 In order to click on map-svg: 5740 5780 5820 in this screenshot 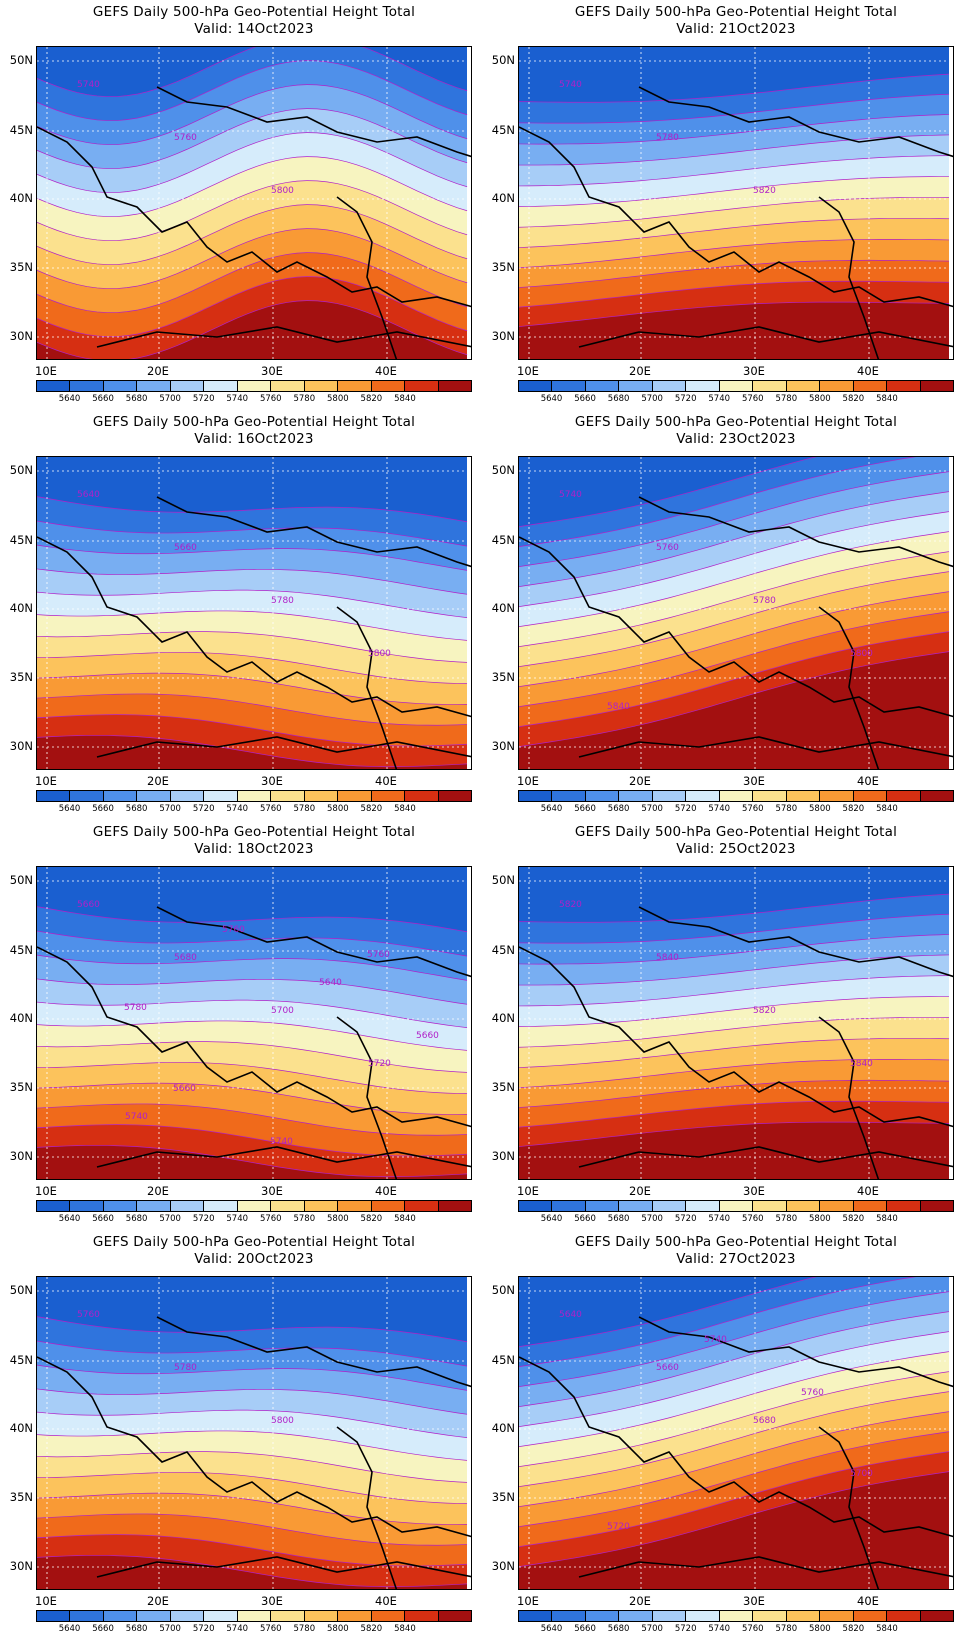, I will do `click(736, 203)`.